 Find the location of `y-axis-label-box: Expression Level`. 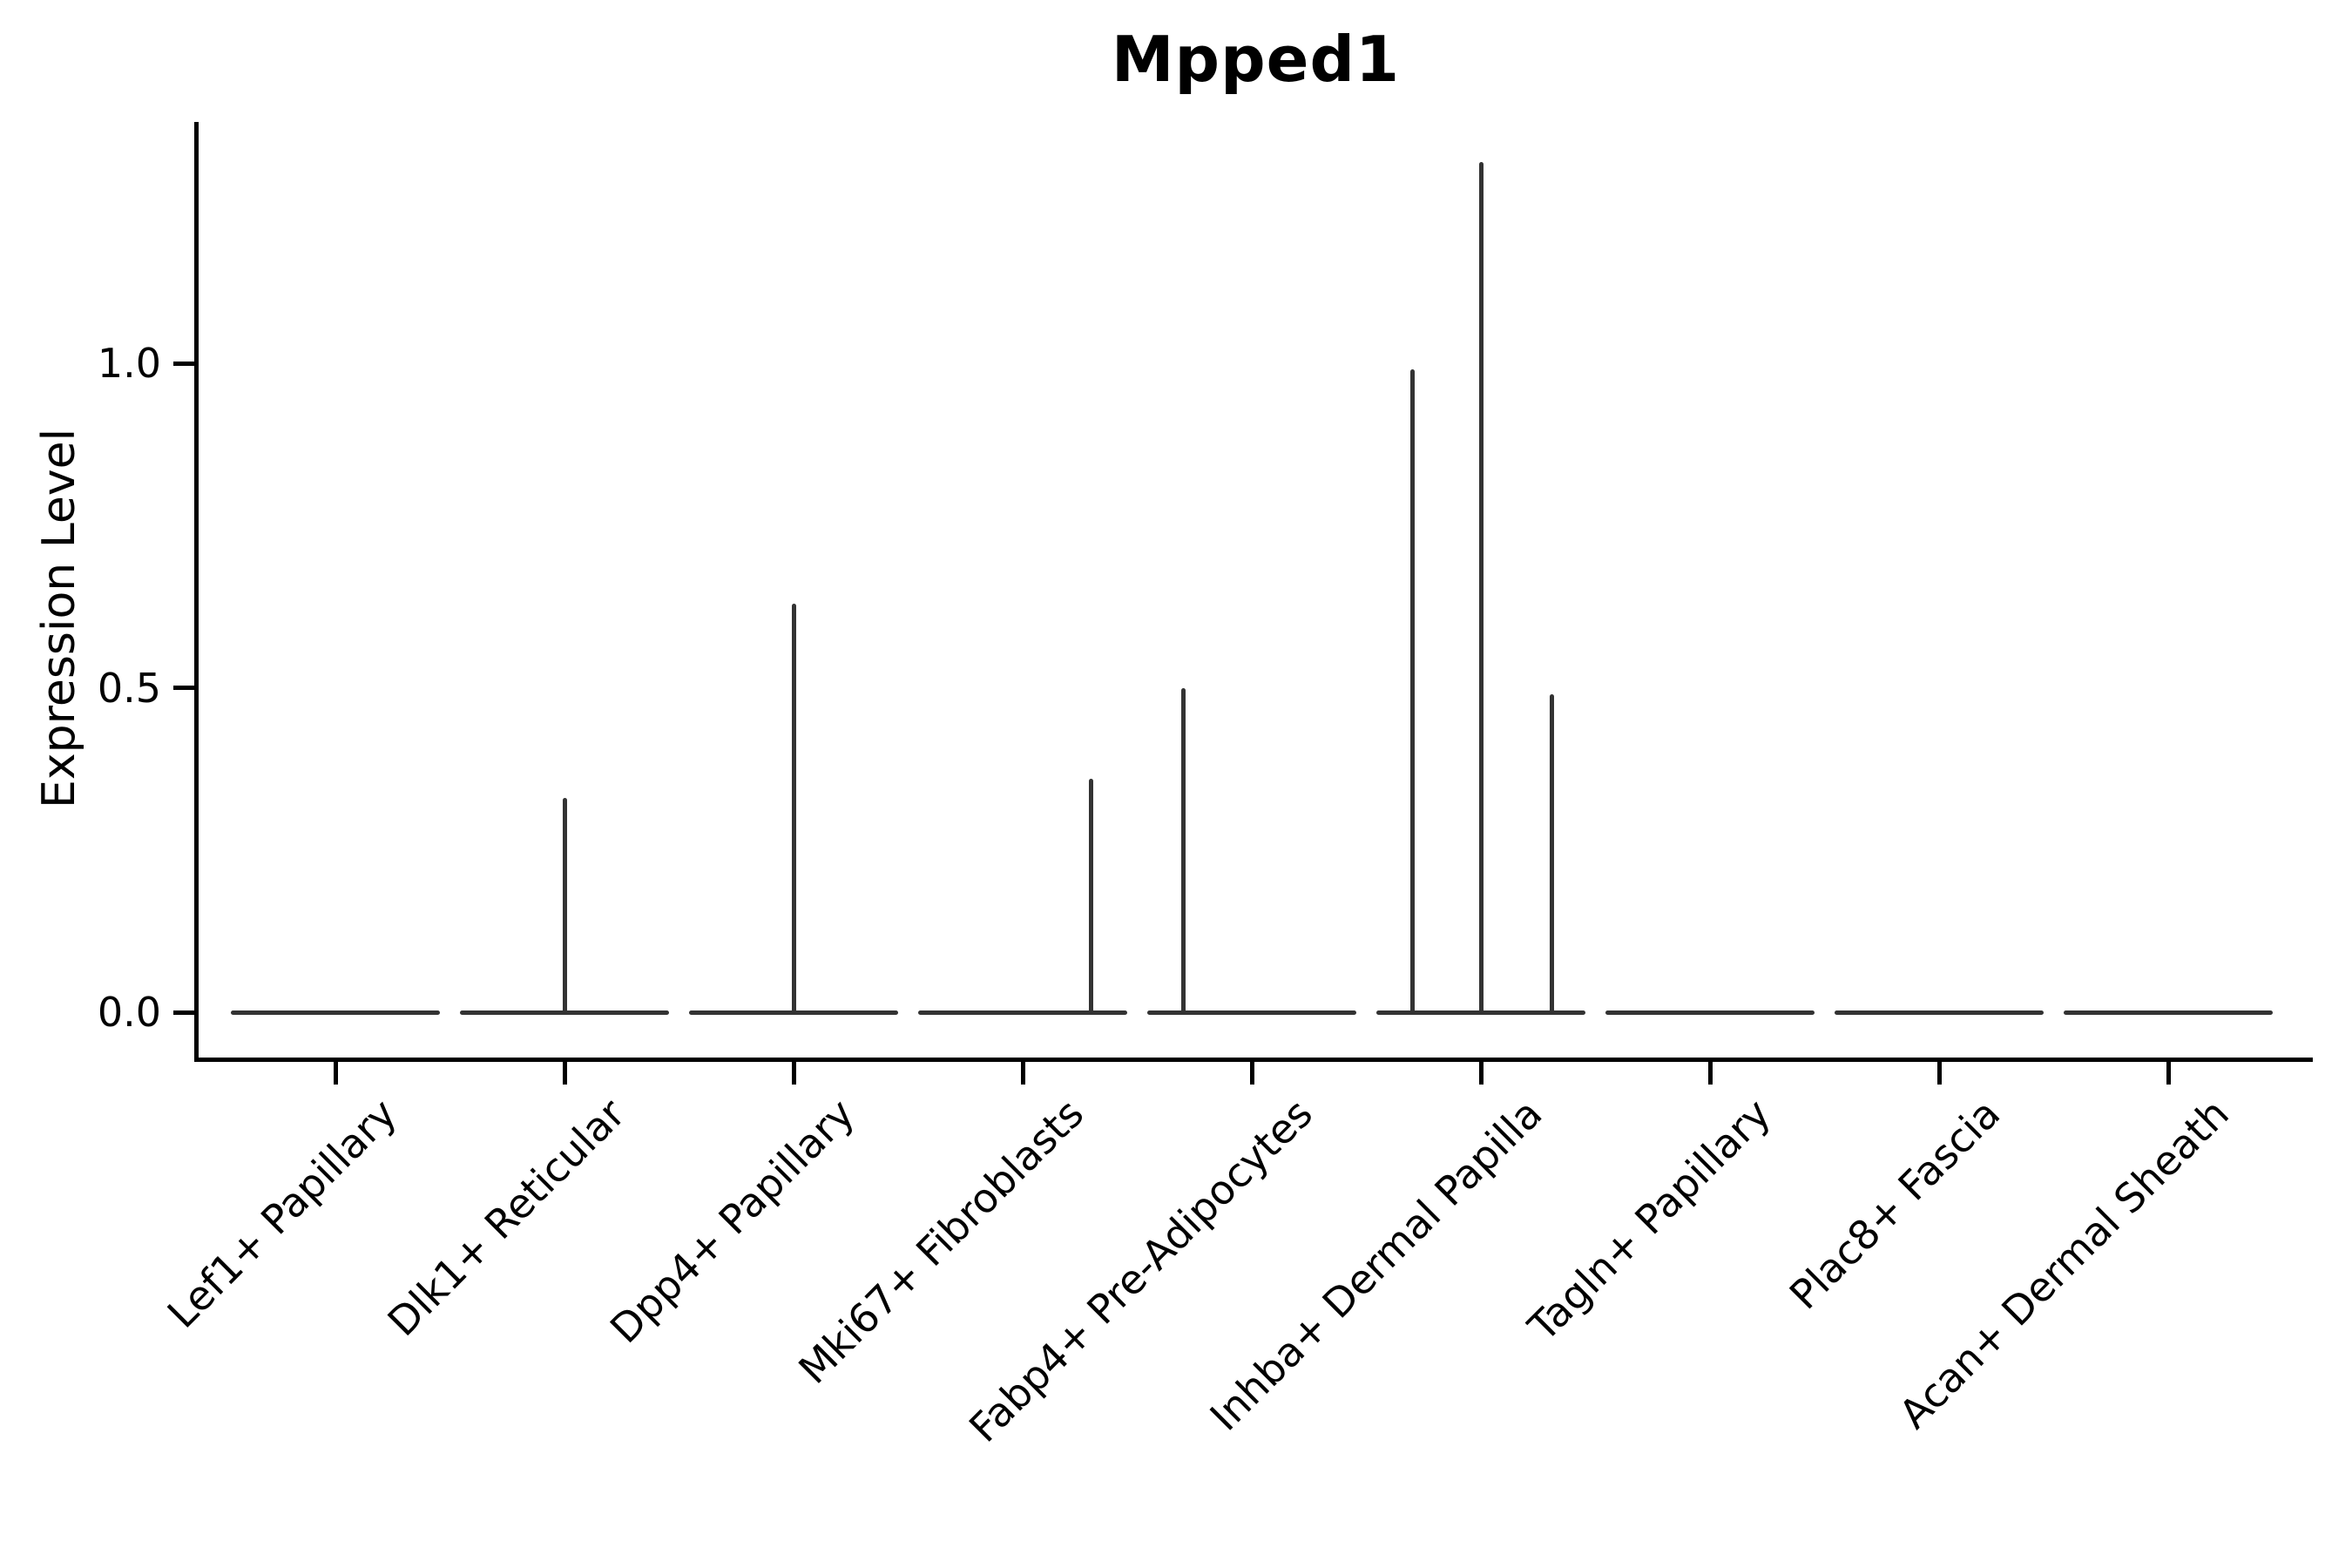

y-axis-label-box: Expression Level is located at coordinates (59, 618).